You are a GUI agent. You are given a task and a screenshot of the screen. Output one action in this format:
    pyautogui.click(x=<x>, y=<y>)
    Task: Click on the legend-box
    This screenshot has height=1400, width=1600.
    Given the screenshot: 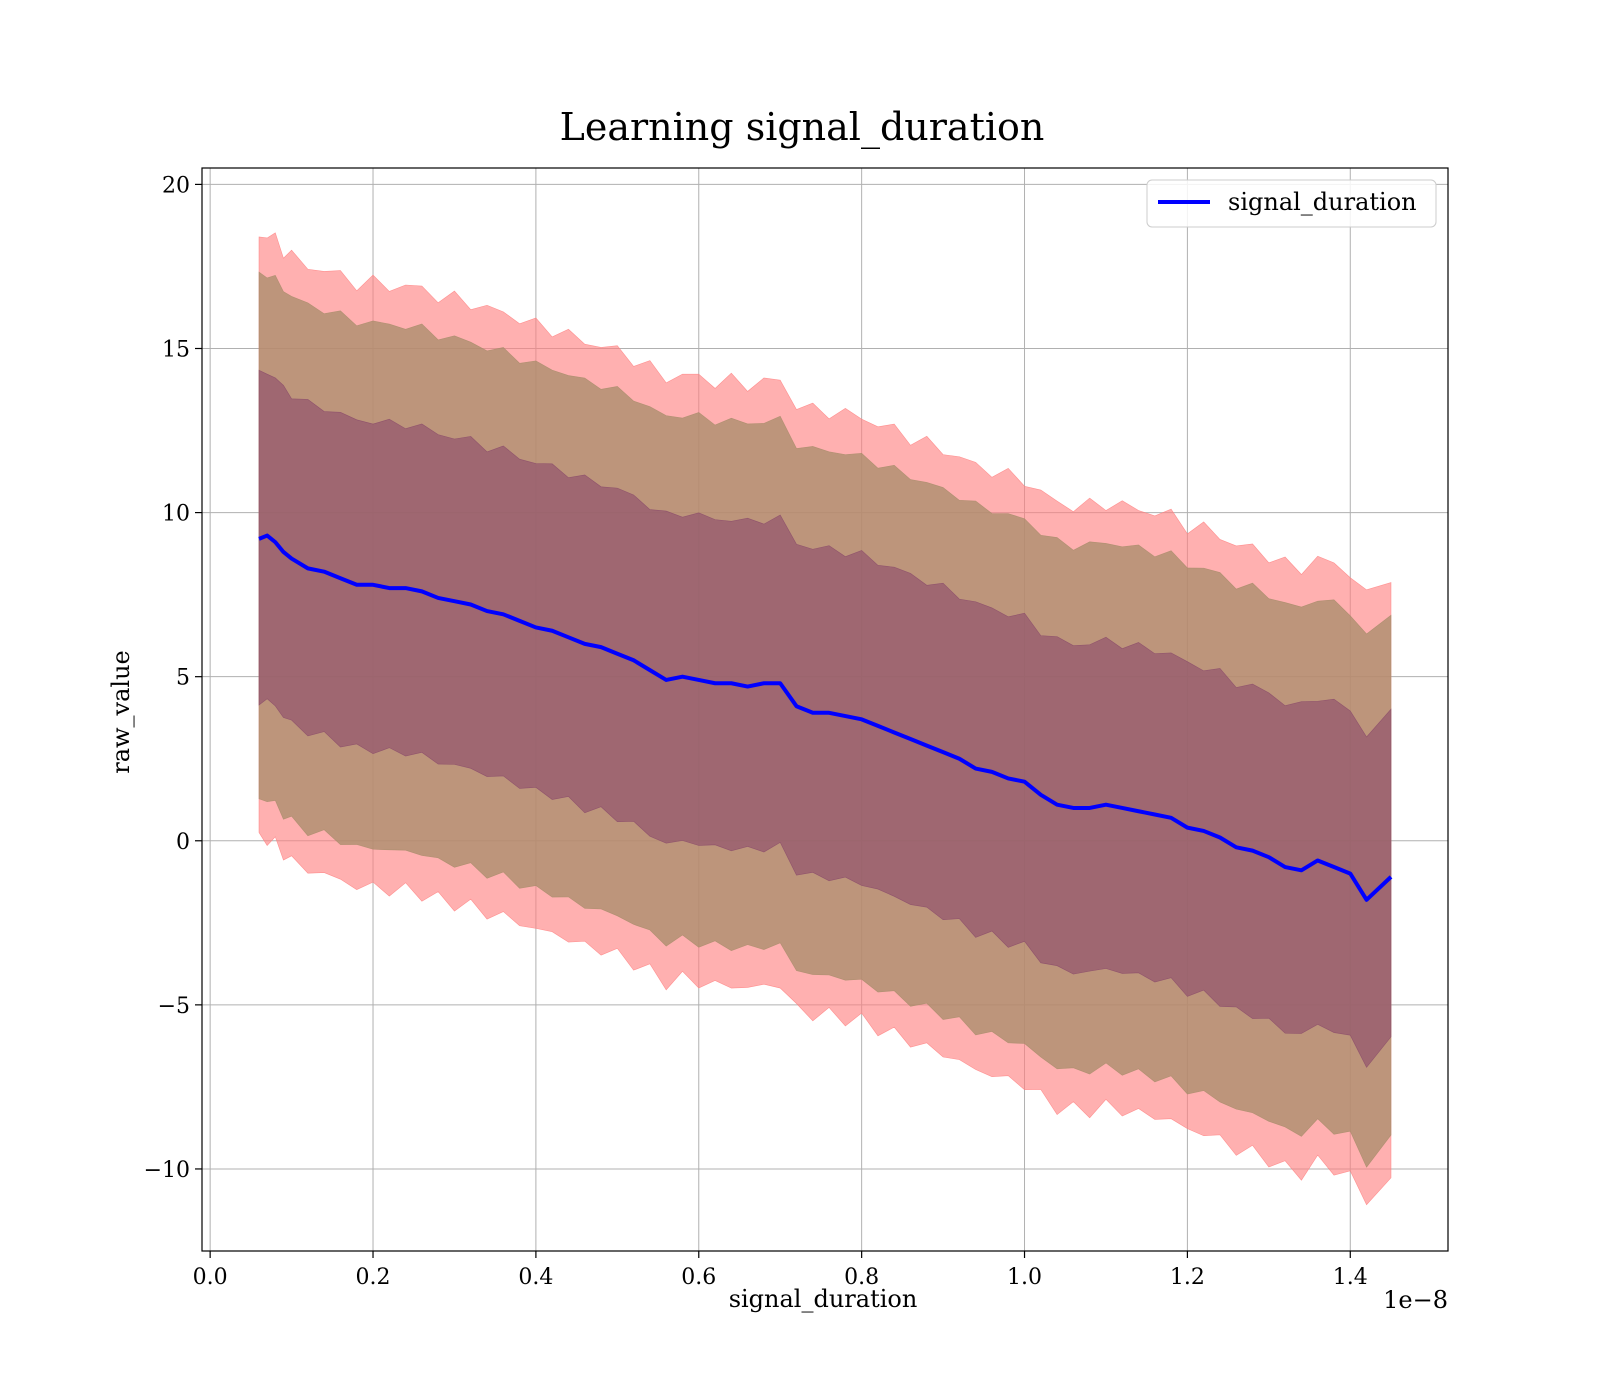 What is the action you would take?
    pyautogui.click(x=1291, y=203)
    